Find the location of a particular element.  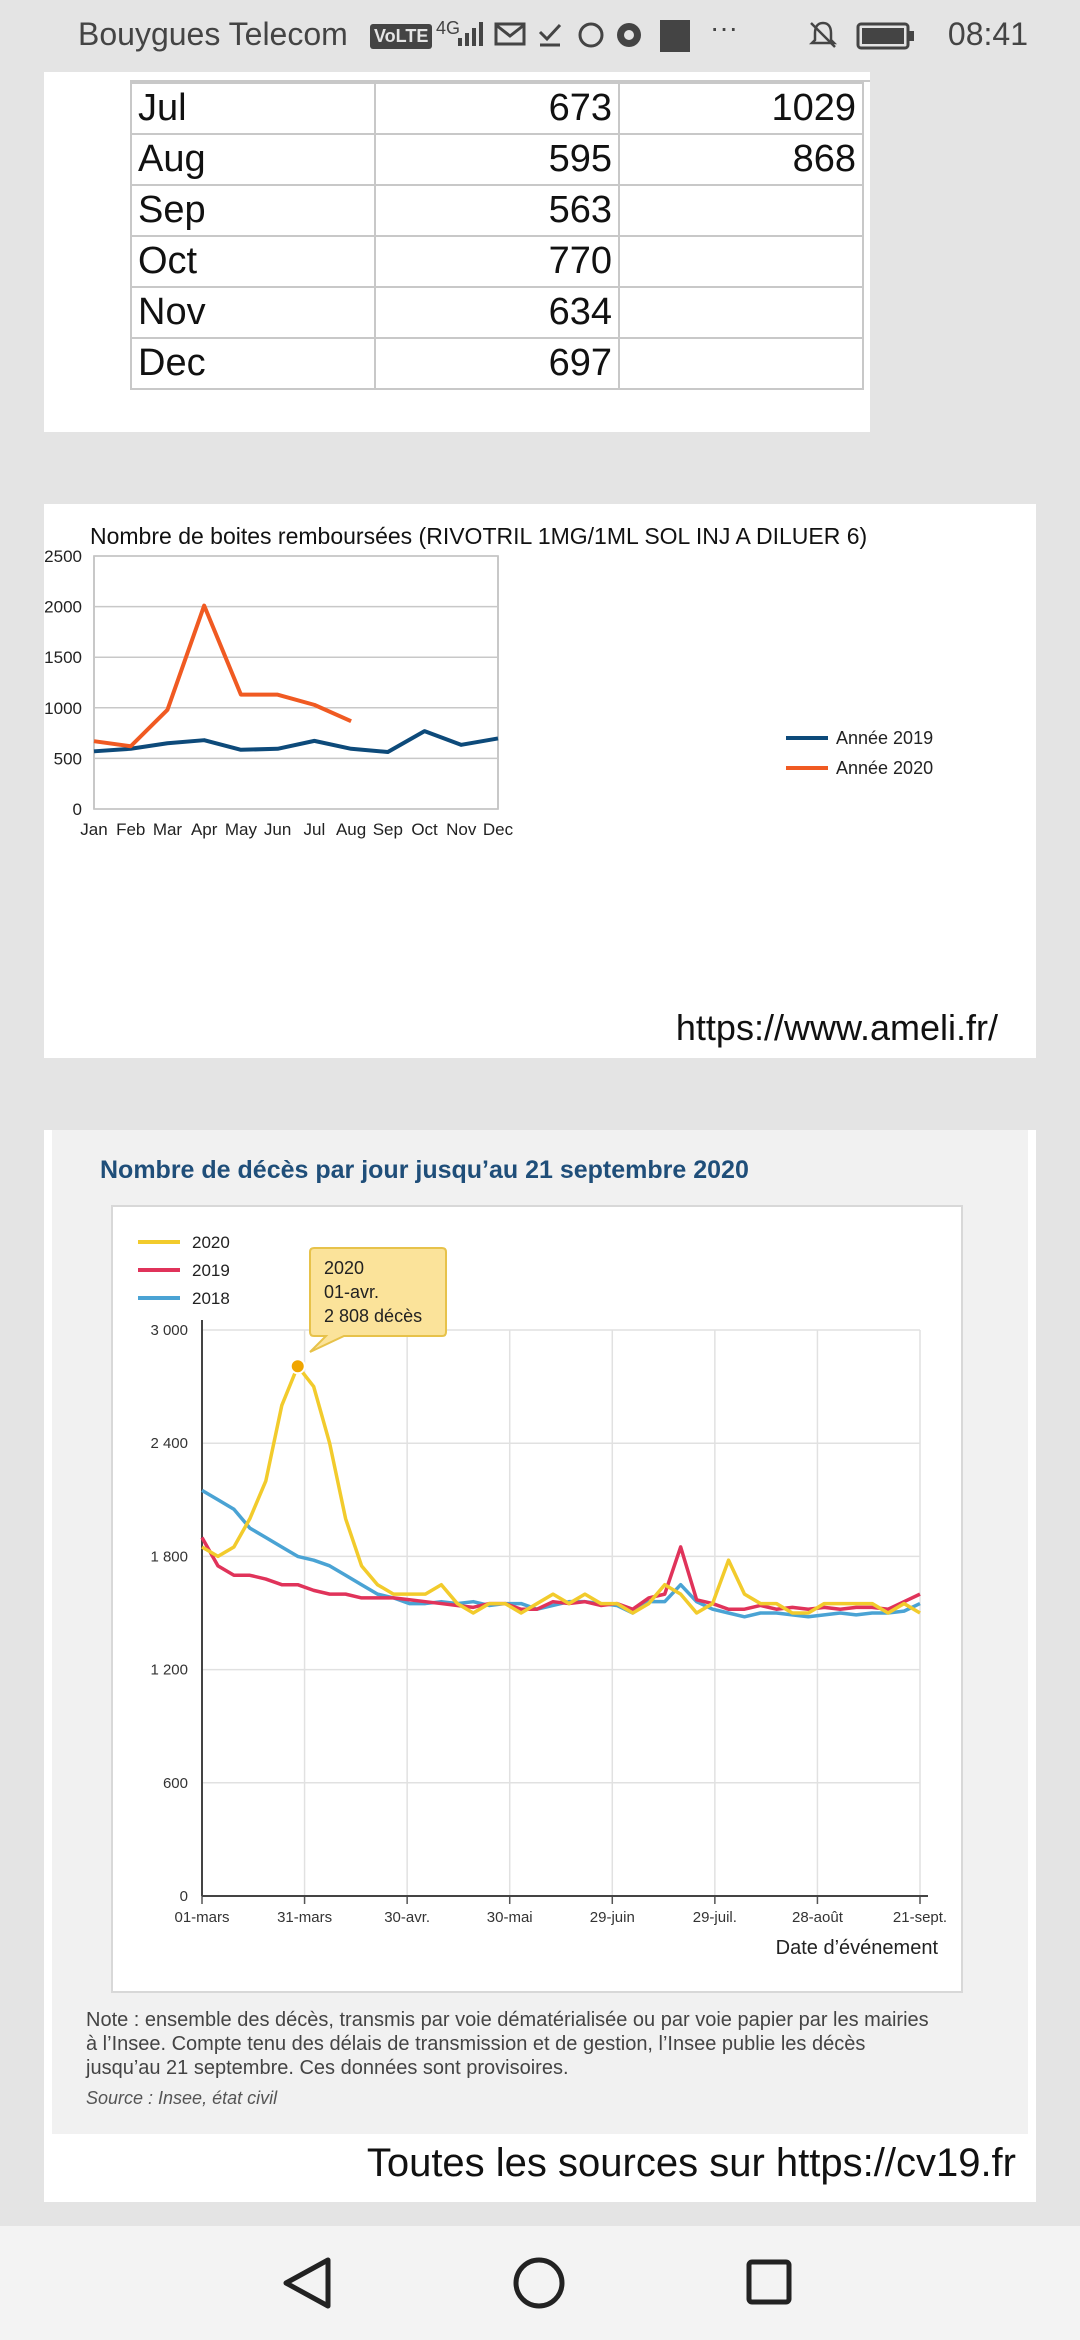

table-cell-2019: 770 is located at coordinates (497, 261).